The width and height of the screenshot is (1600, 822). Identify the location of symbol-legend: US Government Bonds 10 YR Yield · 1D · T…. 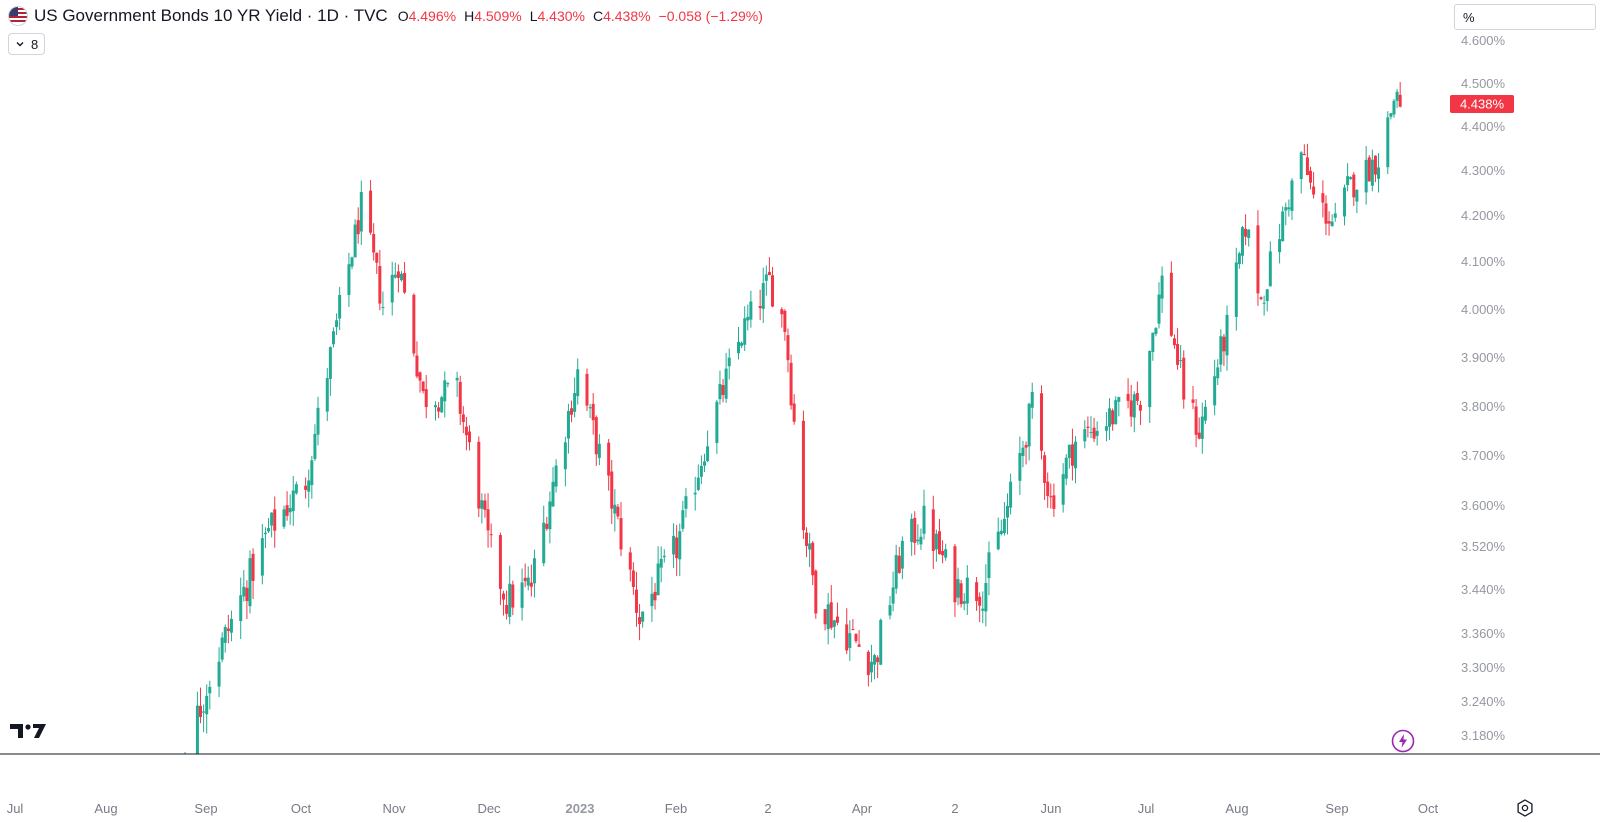
(385, 16).